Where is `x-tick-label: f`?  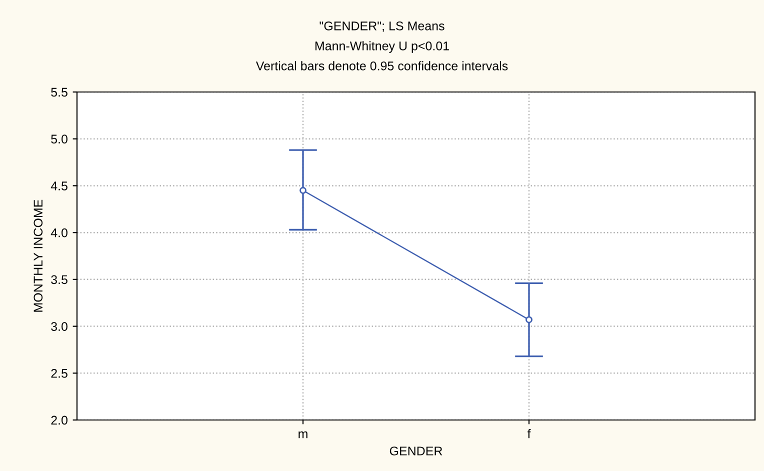 x-tick-label: f is located at coordinates (529, 433).